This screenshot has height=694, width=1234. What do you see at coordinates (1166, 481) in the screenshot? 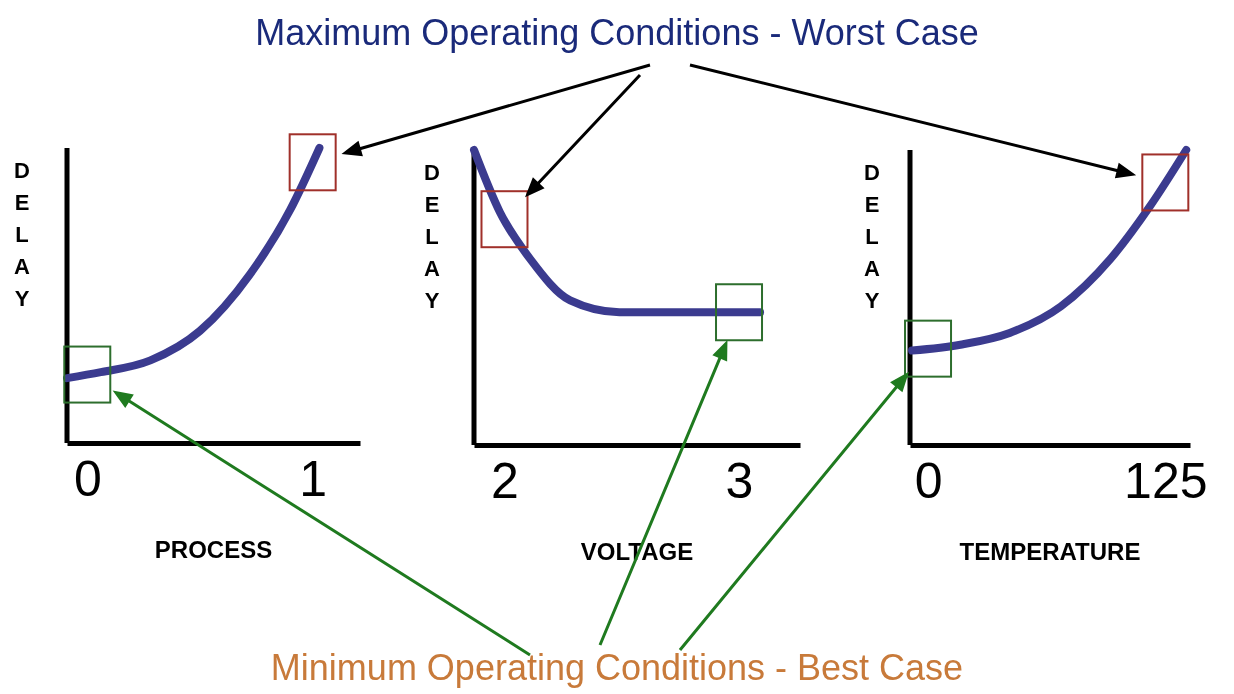
I see `x-tick-label: 125` at bounding box center [1166, 481].